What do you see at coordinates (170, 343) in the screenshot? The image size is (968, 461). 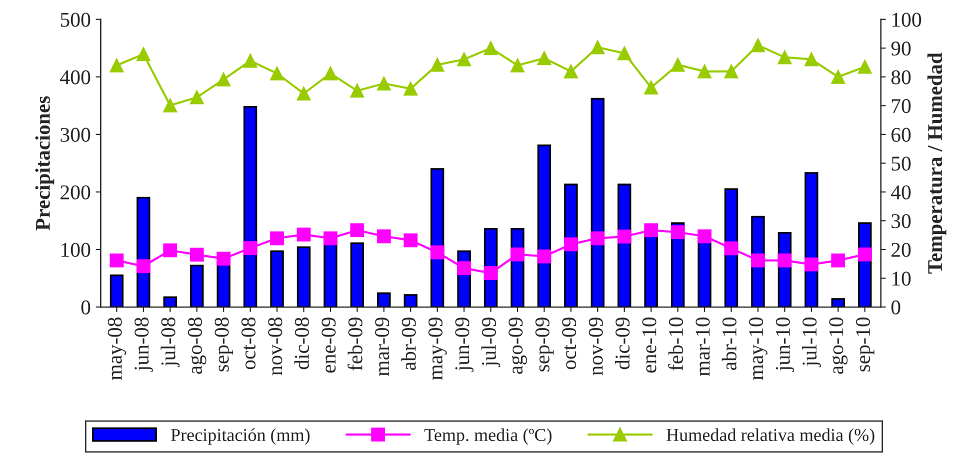 I see `x-tick-label: jul-08` at bounding box center [170, 343].